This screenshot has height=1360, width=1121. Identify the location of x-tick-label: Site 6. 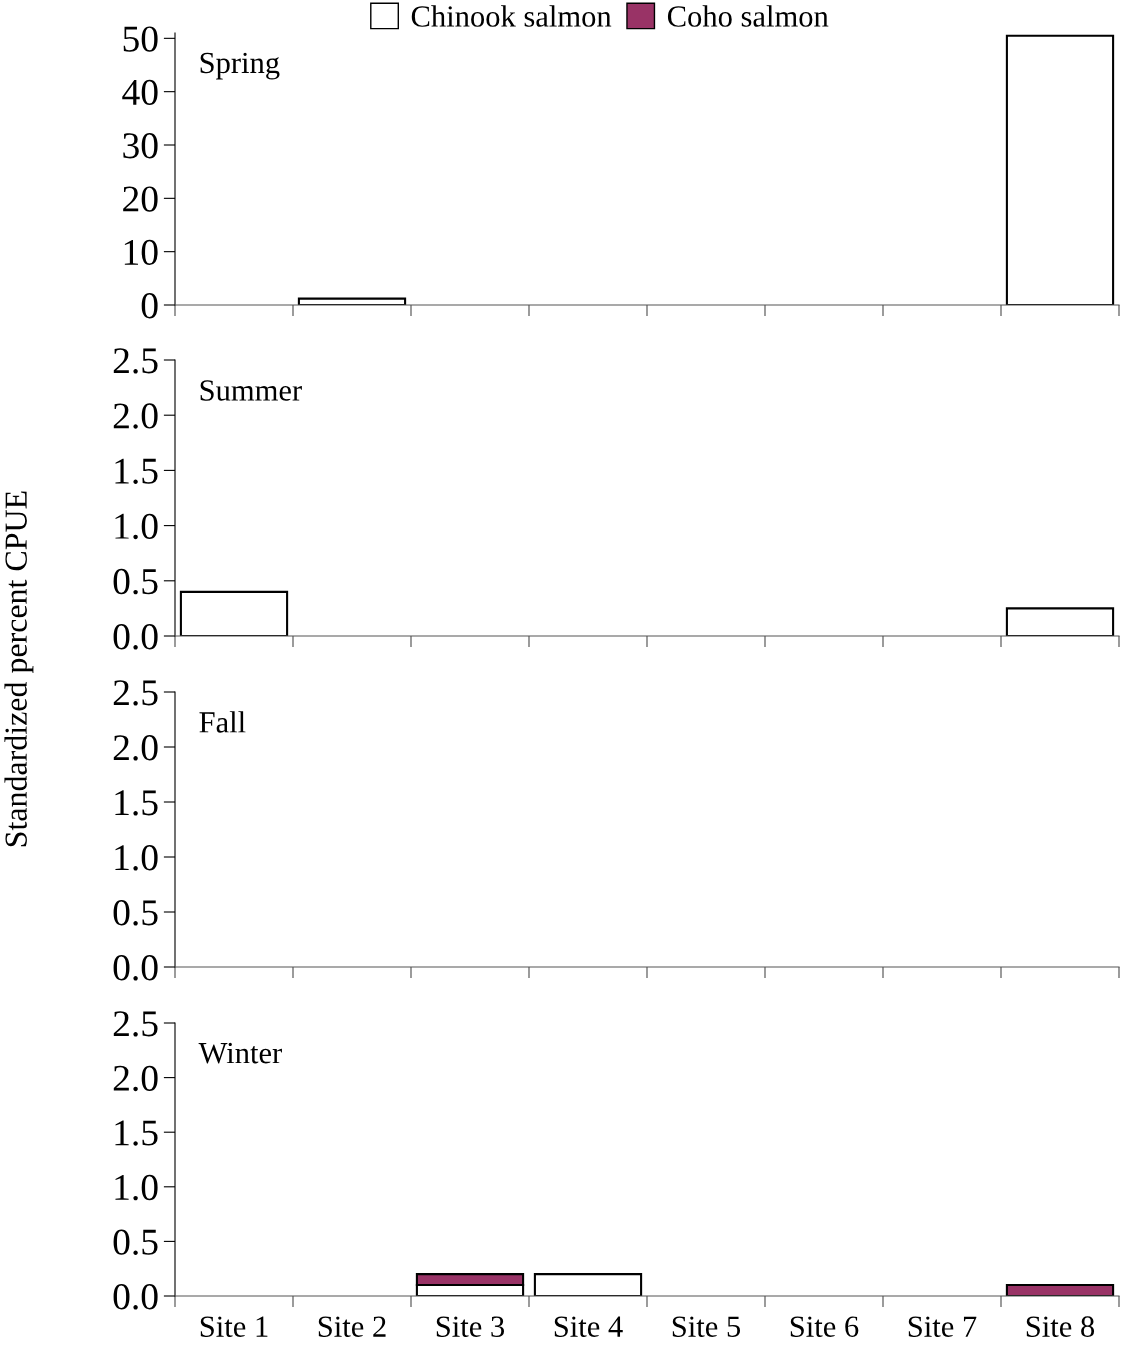
(824, 1326).